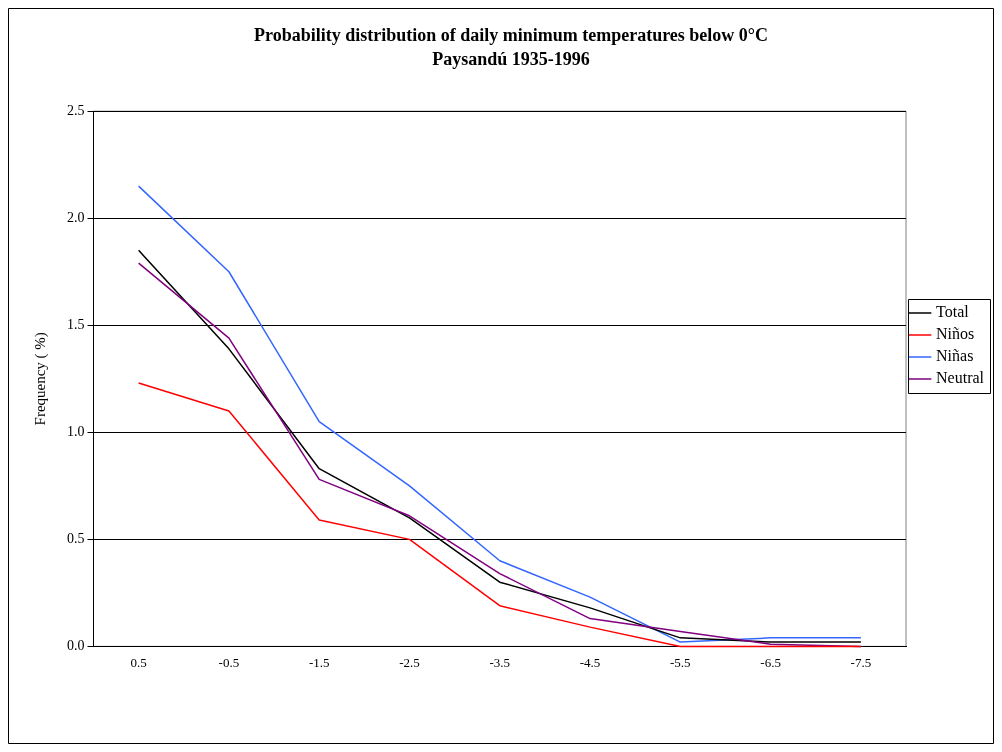  Describe the element at coordinates (500, 662) in the screenshot. I see `x-tick-label: -3.5` at that location.